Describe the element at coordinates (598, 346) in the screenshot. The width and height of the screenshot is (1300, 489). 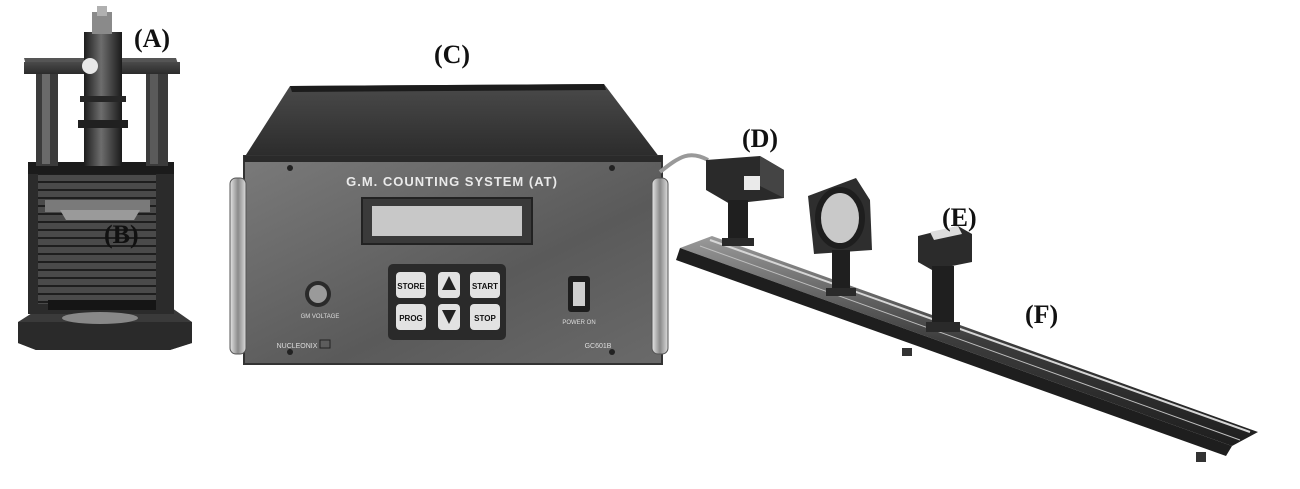
I see `model-label: GC601B` at that location.